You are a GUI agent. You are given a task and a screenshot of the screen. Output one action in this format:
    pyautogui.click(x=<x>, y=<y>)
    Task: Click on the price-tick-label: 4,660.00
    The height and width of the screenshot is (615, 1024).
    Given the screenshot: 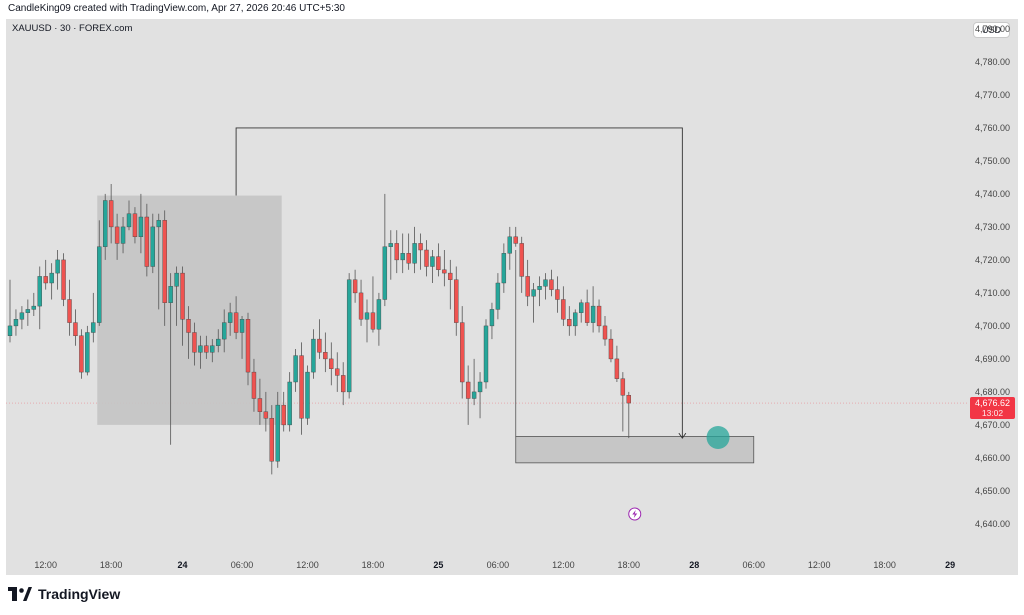 What is the action you would take?
    pyautogui.click(x=993, y=457)
    